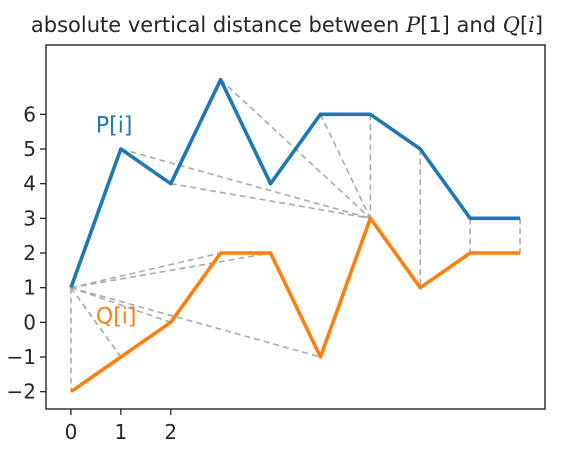  Describe the element at coordinates (71, 432) in the screenshot. I see `x-tick-label-0: 0` at that location.